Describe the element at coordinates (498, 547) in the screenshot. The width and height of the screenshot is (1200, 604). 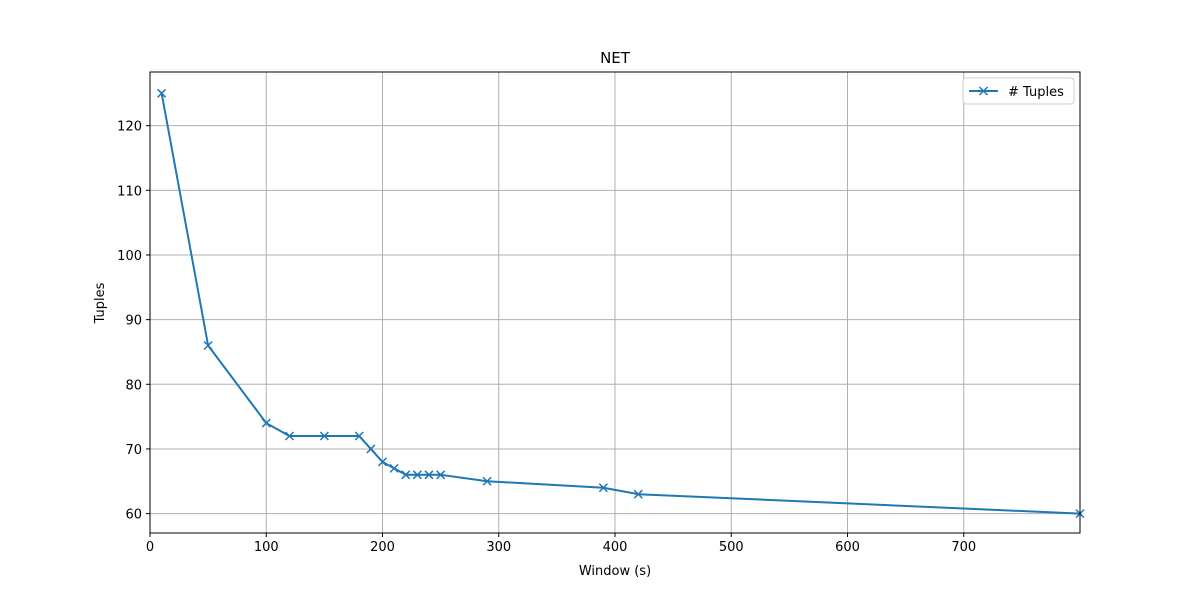
I see `x-tick-label: 300` at that location.